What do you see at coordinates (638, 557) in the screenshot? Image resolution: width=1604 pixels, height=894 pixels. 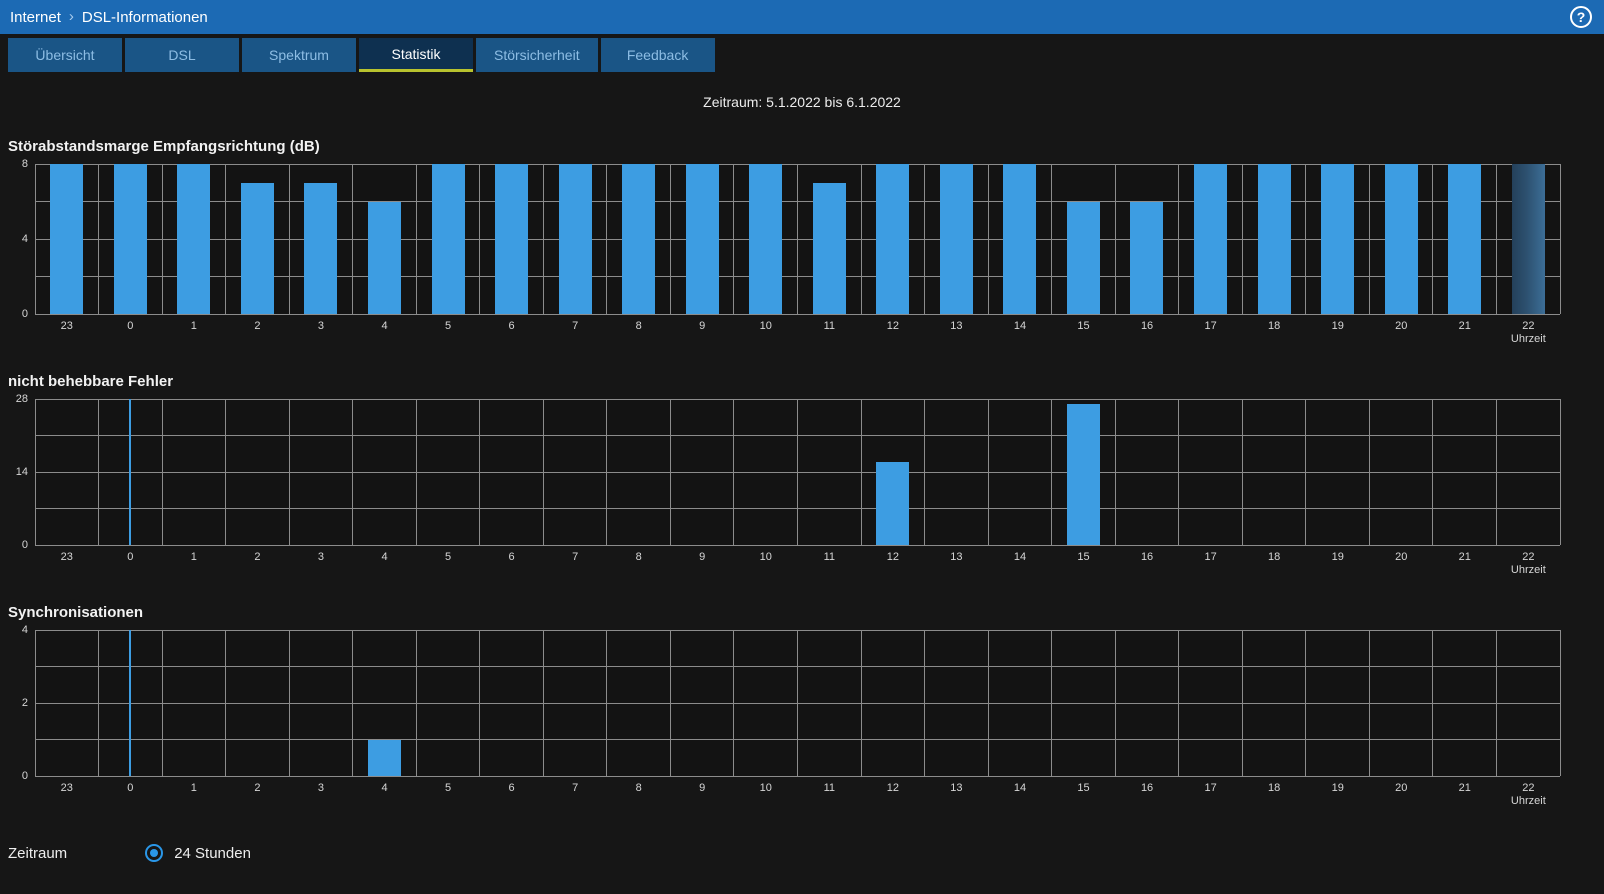 I see `x-tick-label: 8` at bounding box center [638, 557].